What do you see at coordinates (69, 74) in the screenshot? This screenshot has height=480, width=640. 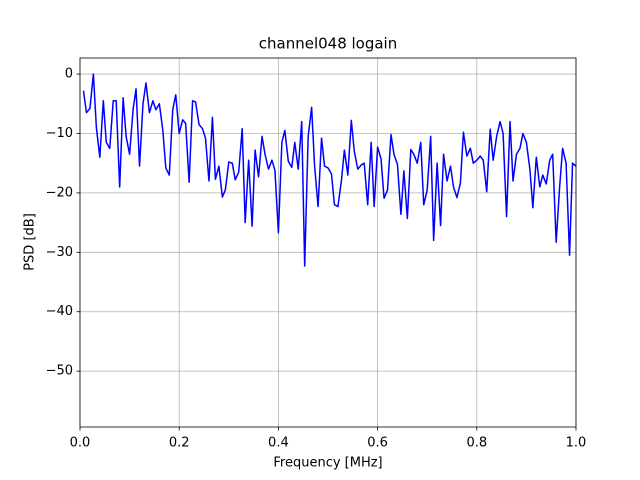 I see `y-tick-label: 0` at bounding box center [69, 74].